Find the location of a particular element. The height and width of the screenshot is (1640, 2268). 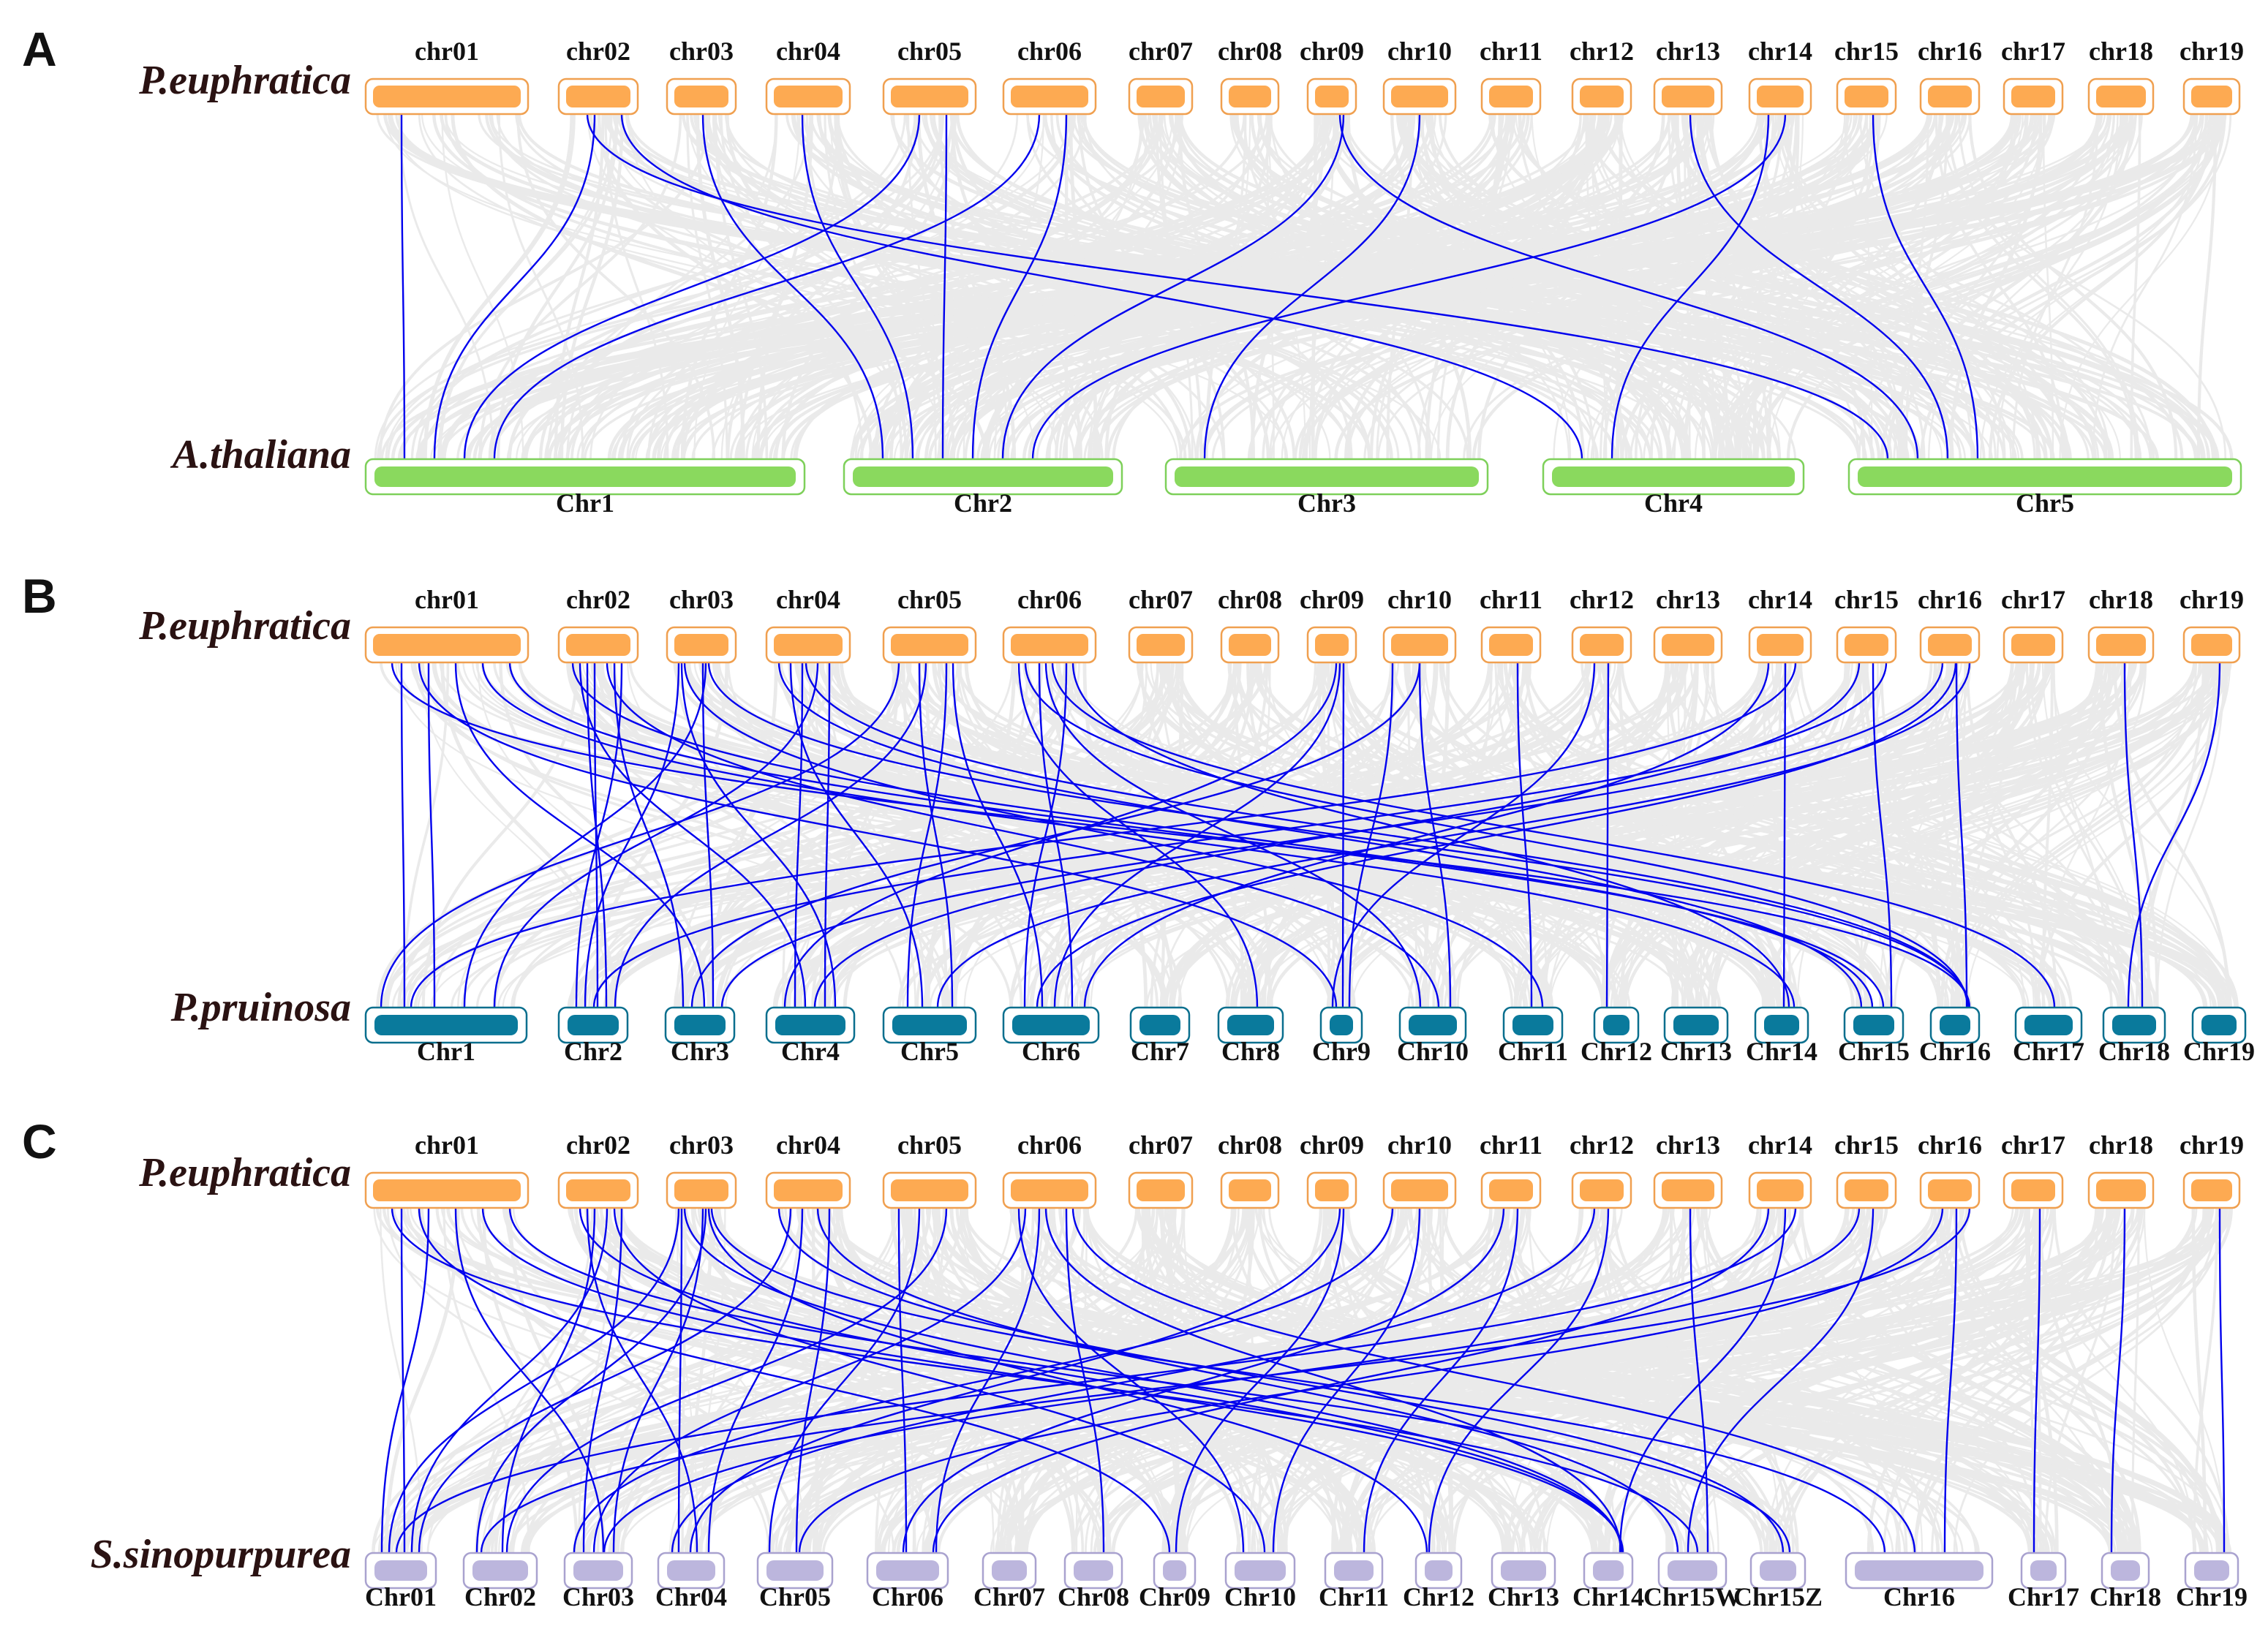

link-chr03-Chr01 is located at coordinates (534, 1380).